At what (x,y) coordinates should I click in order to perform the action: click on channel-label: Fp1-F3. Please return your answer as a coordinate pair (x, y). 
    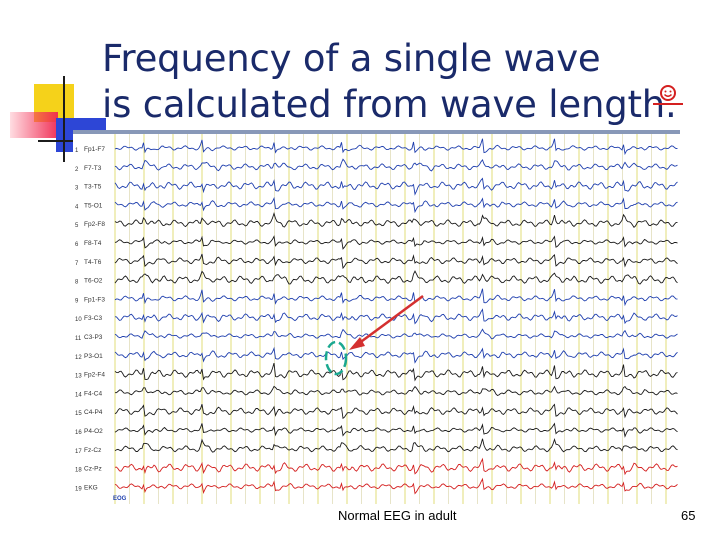
    Looking at the image, I should click on (94, 299).